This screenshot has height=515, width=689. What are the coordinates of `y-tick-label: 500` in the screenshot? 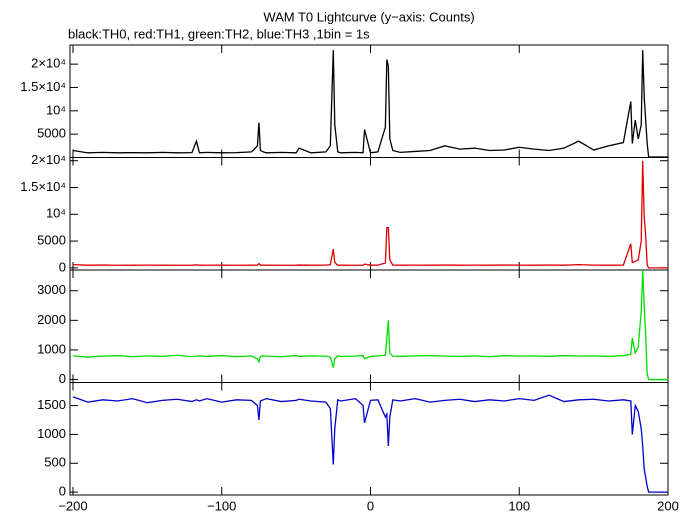 It's located at (55, 462).